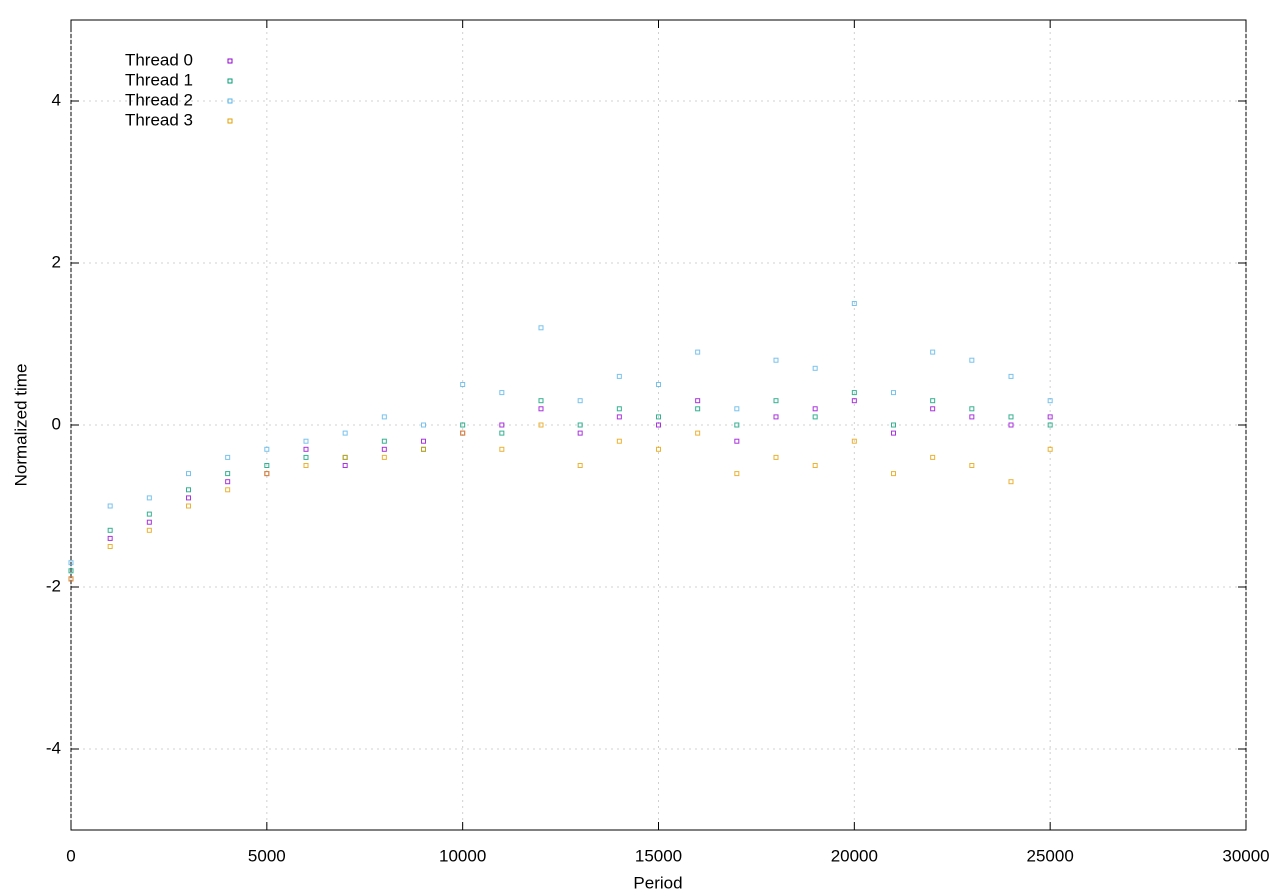 The width and height of the screenshot is (1280, 896). Describe the element at coordinates (56, 99) in the screenshot. I see `y-tick-label: 4` at that location.